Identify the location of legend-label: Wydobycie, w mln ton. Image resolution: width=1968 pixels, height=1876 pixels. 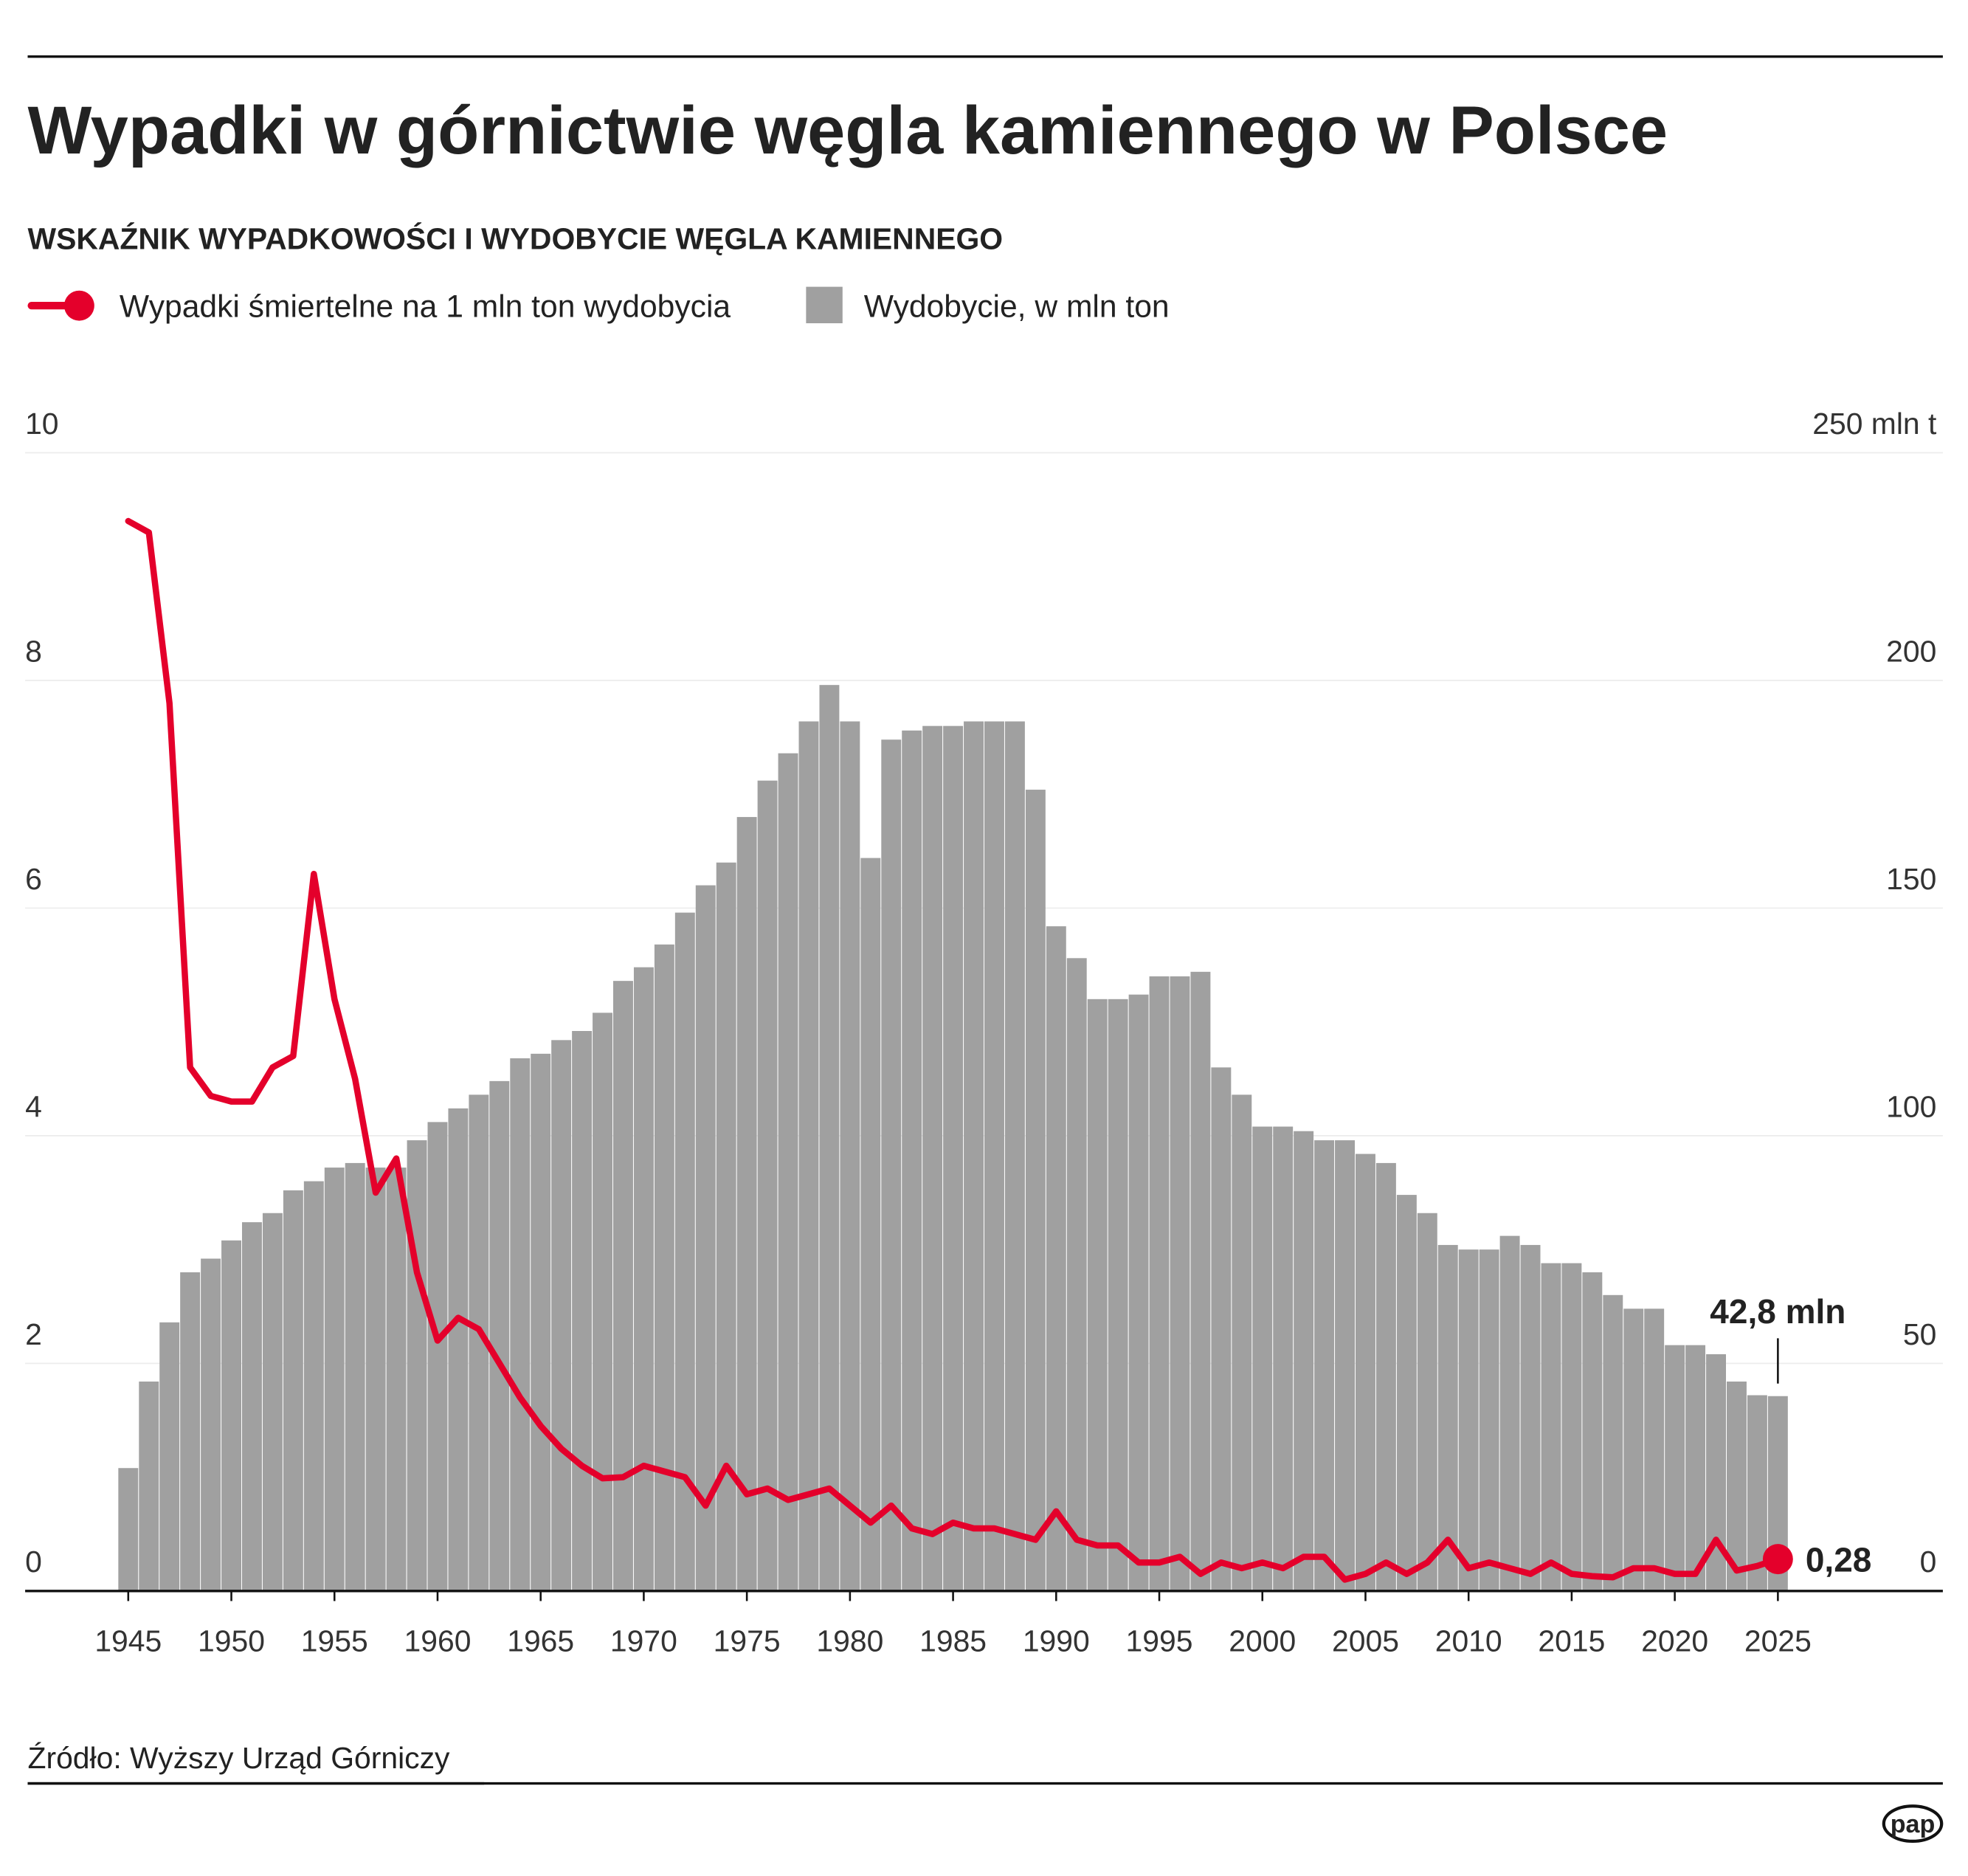
(1017, 306).